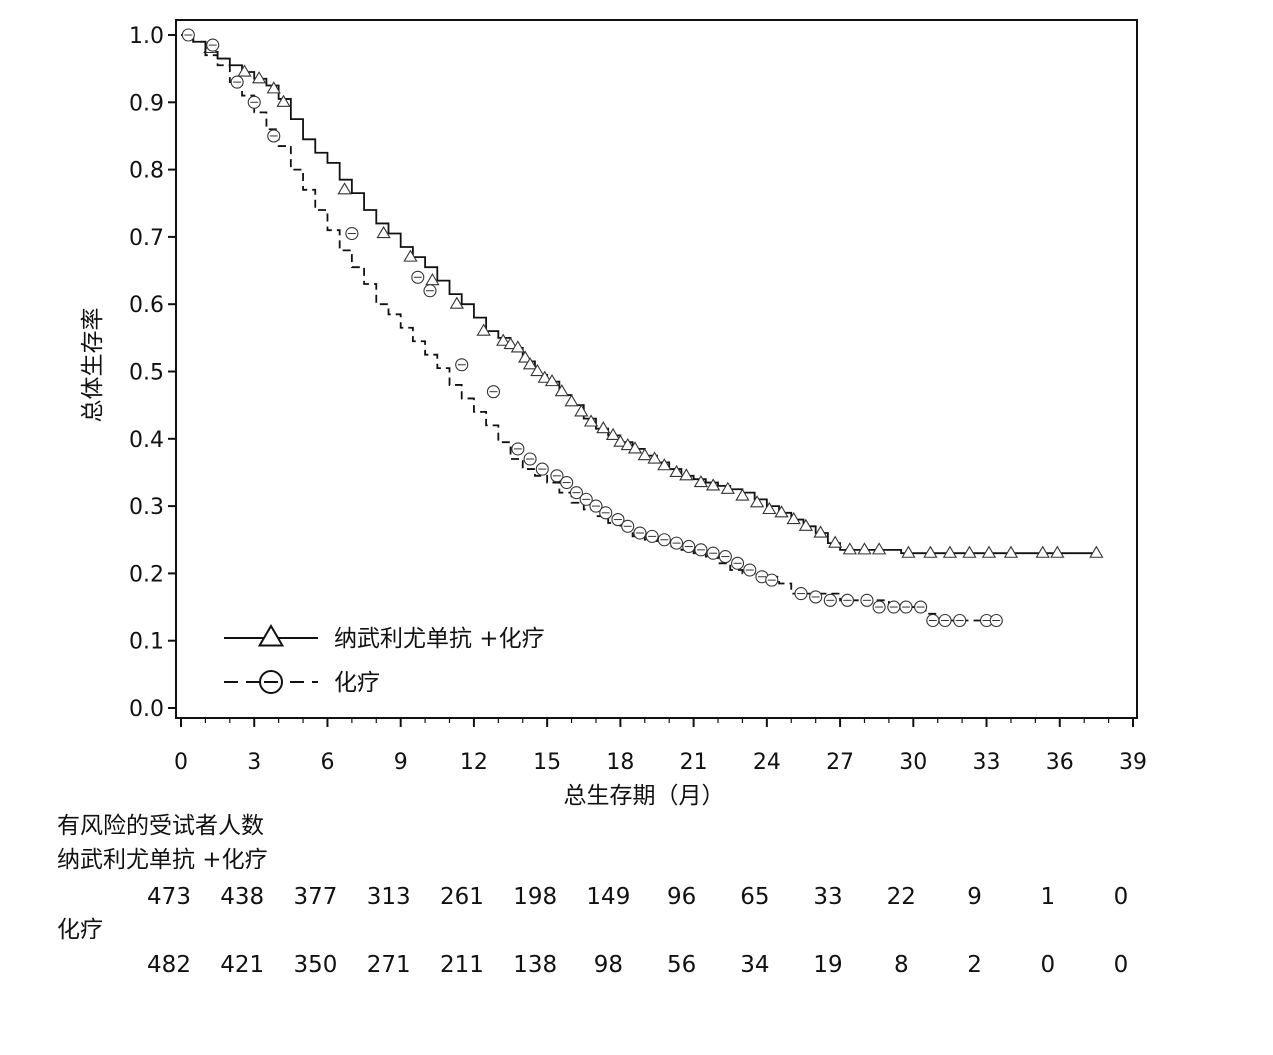 The image size is (1273, 1055). Describe the element at coordinates (974, 965) in the screenshot. I see `risk-count: 2` at that location.